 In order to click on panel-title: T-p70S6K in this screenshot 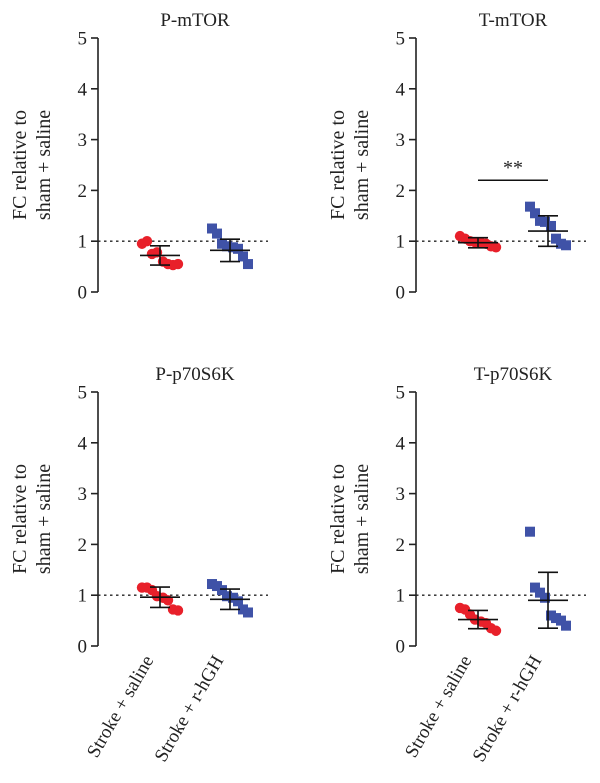, I will do `click(513, 374)`.